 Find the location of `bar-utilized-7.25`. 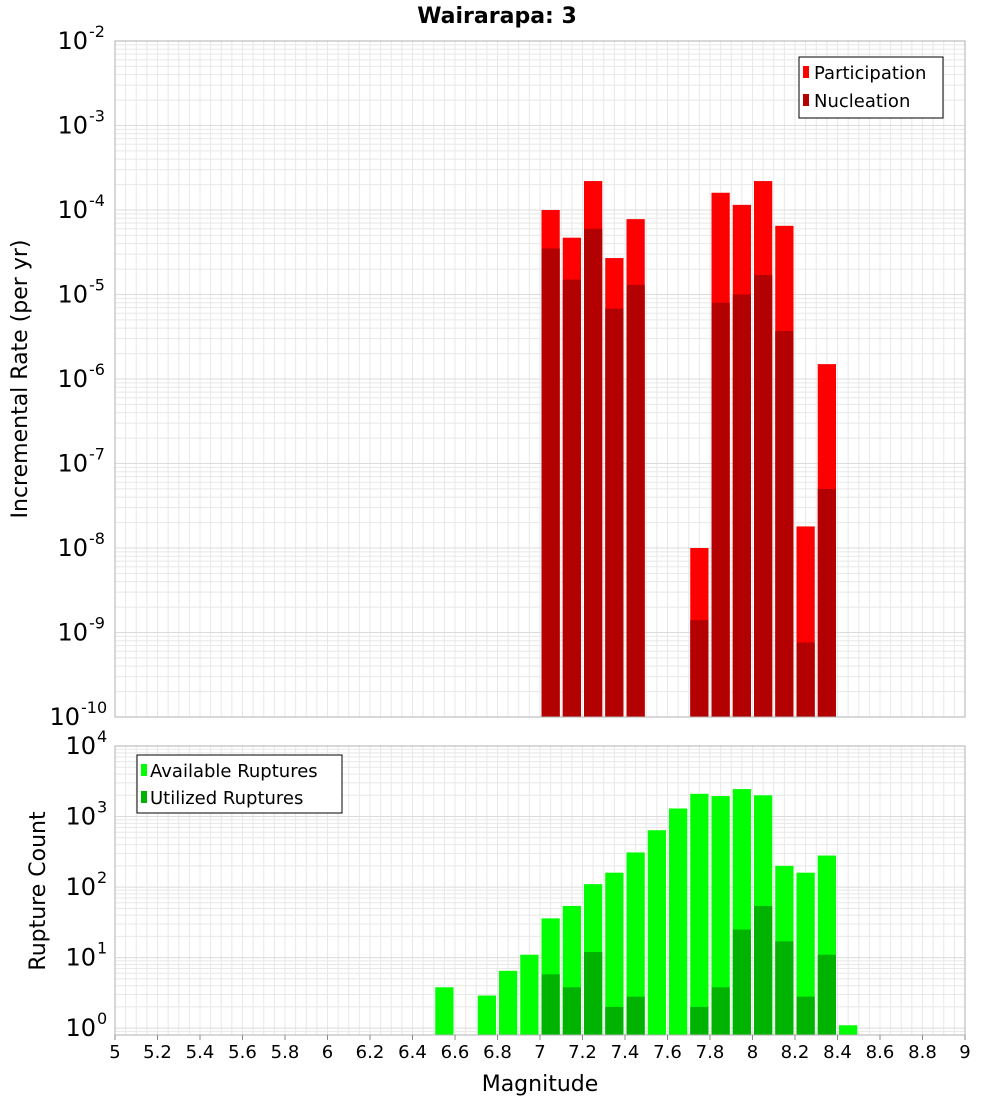

bar-utilized-7.25 is located at coordinates (593, 993).